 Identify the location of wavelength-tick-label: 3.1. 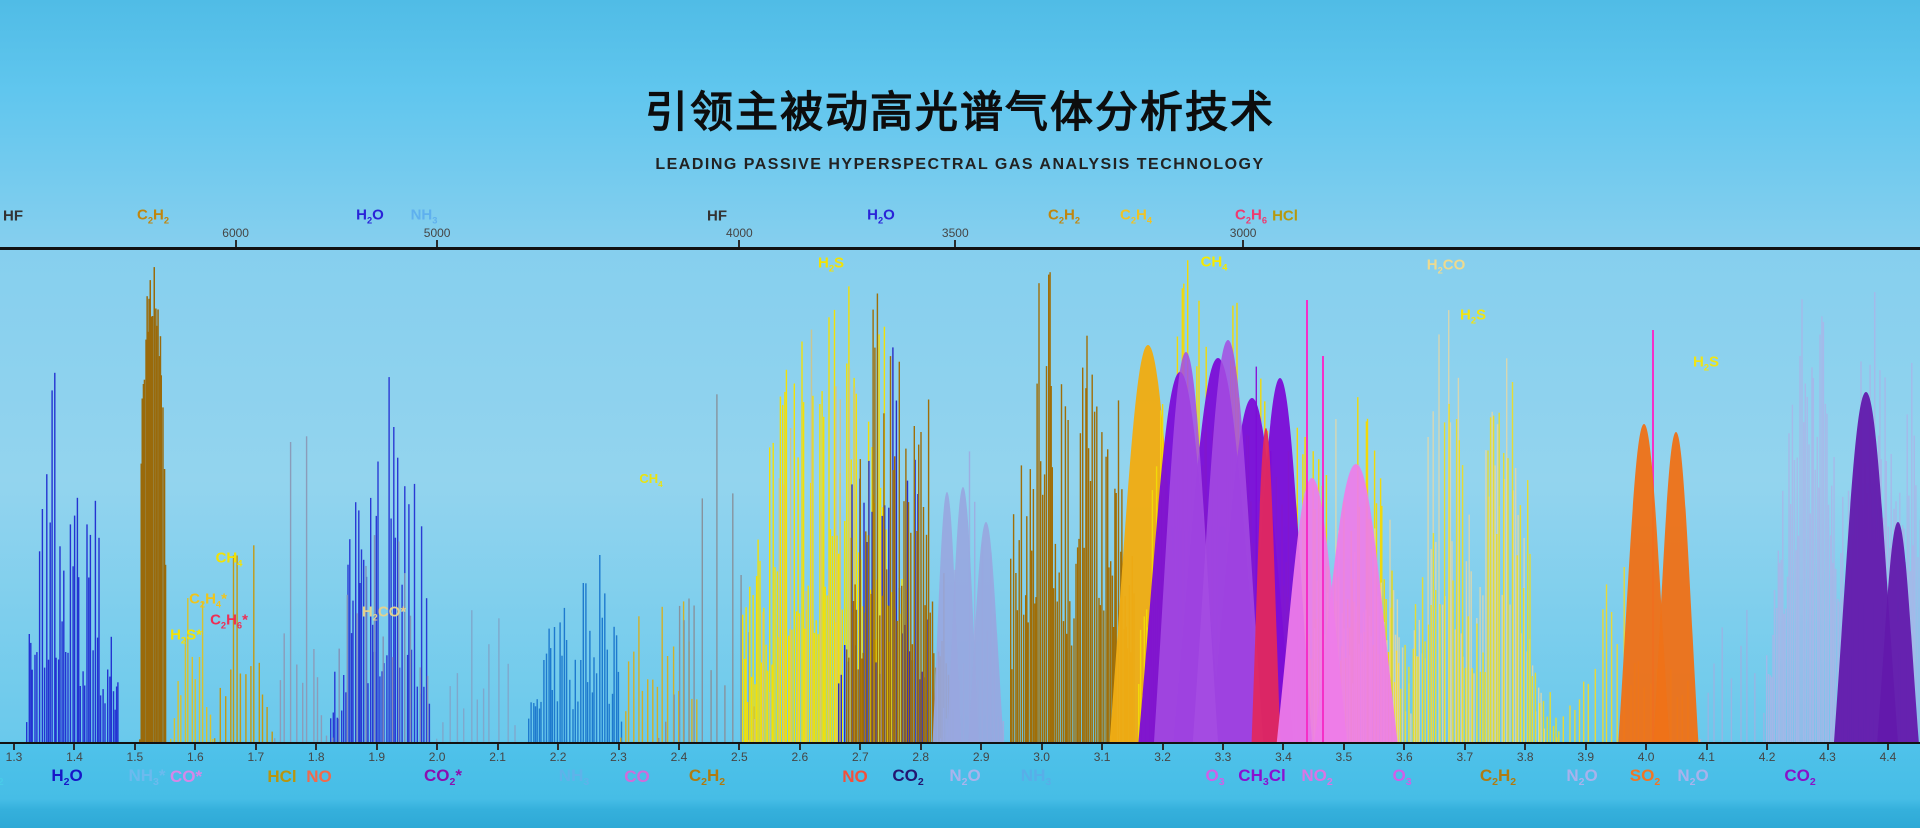
(1102, 757).